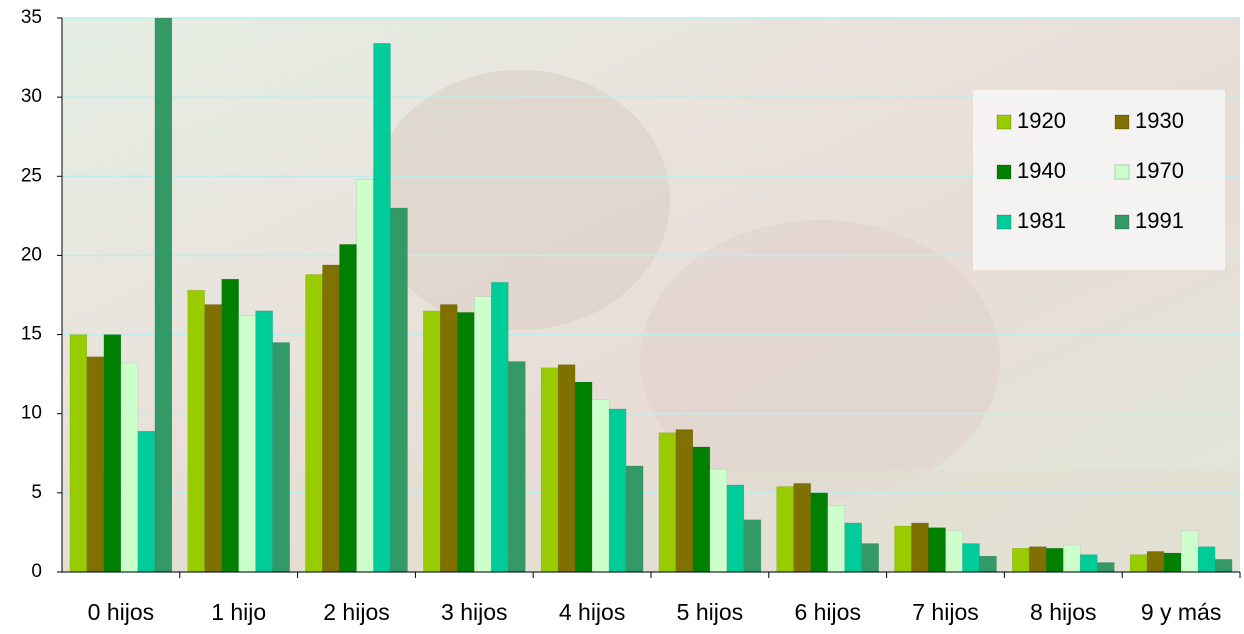  What do you see at coordinates (31, 334) in the screenshot?
I see `y-tick-label: 15` at bounding box center [31, 334].